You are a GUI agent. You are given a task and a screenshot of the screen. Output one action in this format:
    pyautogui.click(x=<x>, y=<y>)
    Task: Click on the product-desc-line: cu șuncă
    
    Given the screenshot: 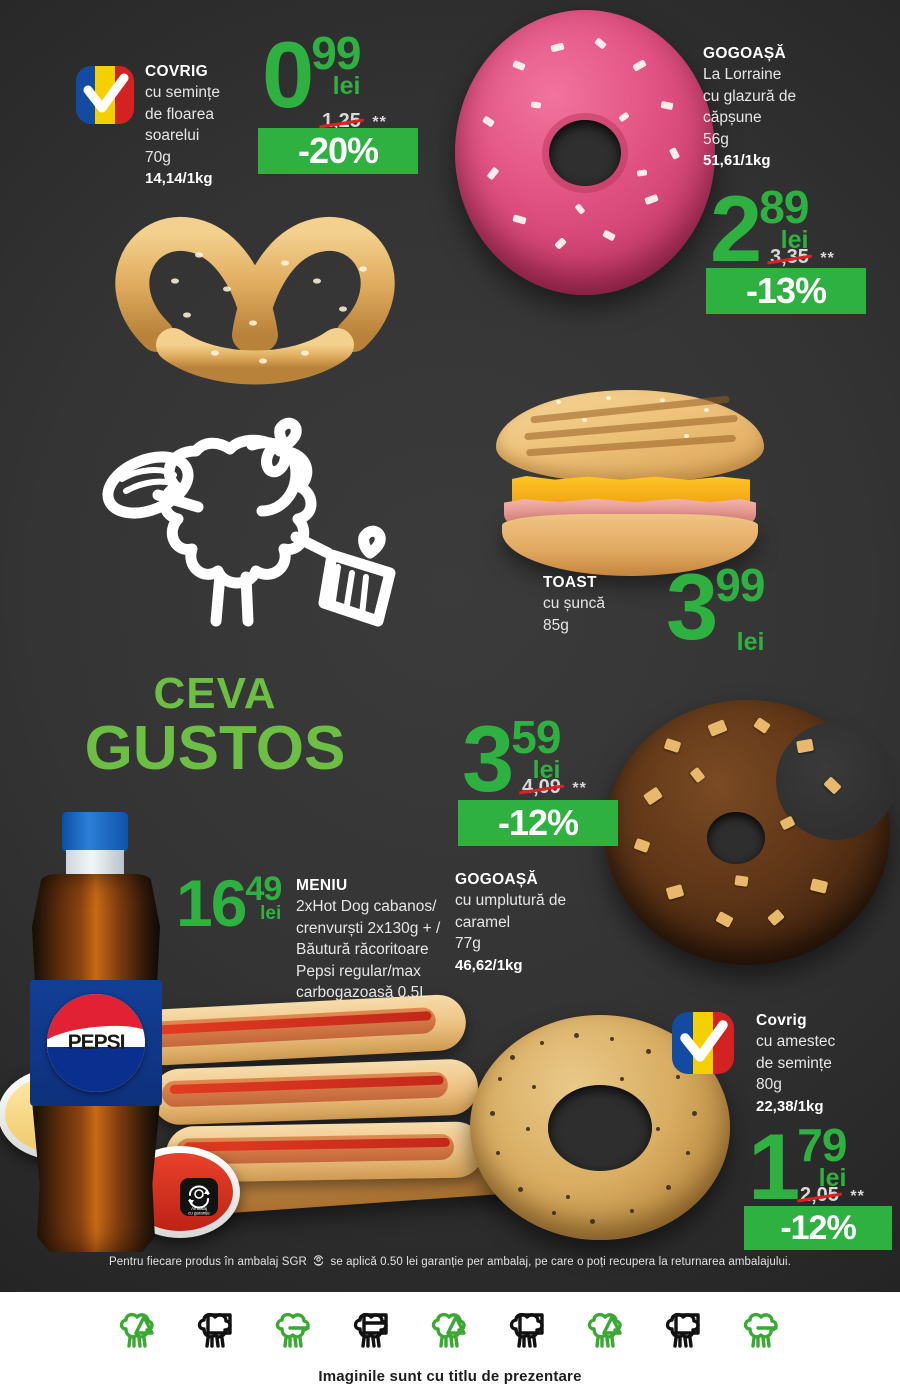 What is the action you would take?
    pyautogui.click(x=574, y=604)
    